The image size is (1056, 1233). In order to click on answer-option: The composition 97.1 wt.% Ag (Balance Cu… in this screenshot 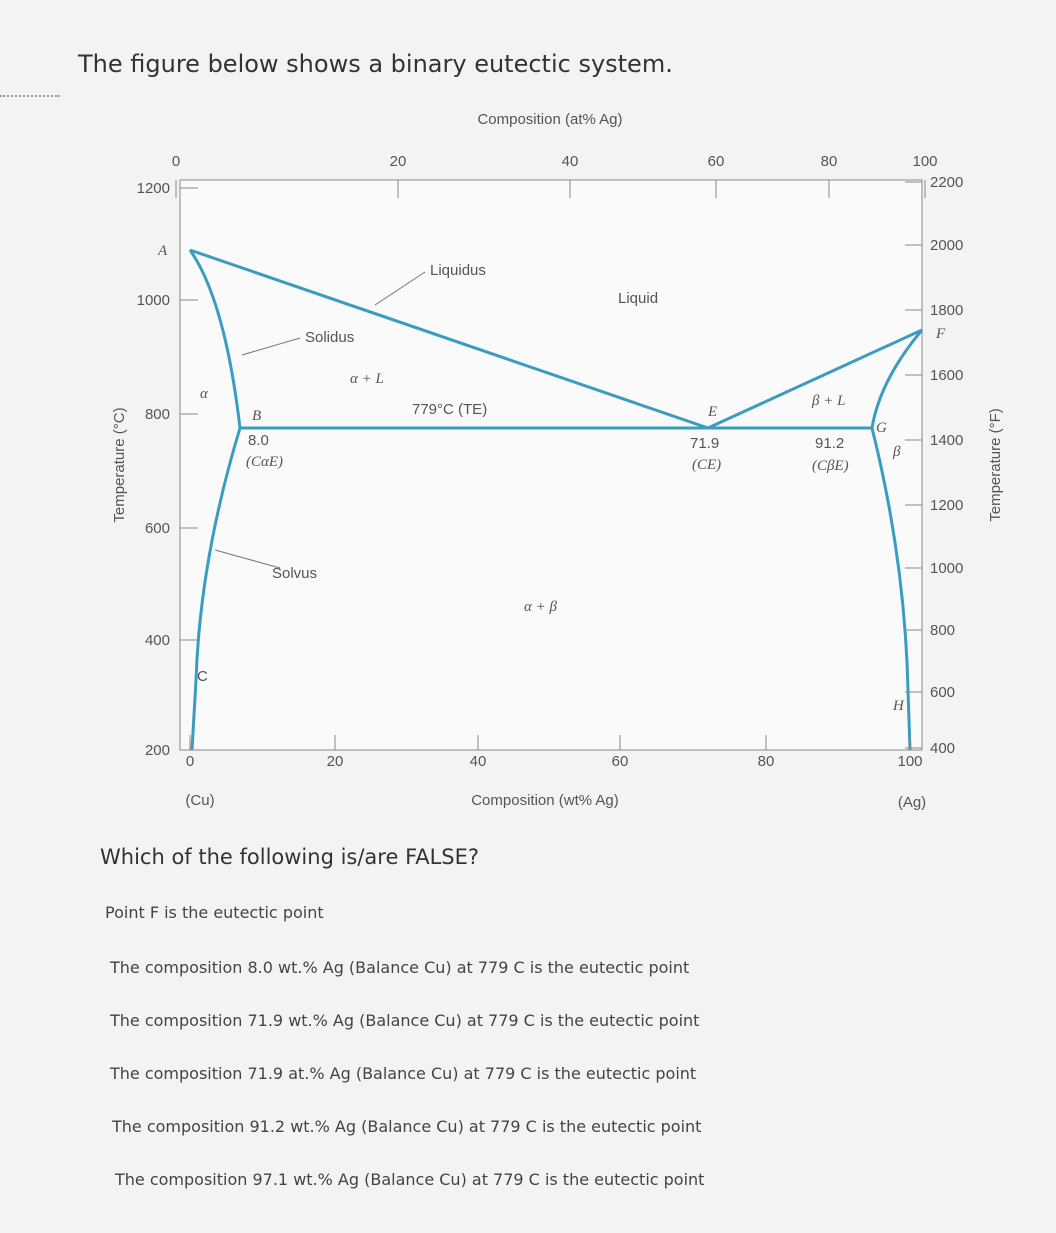, I will do `click(410, 1179)`.